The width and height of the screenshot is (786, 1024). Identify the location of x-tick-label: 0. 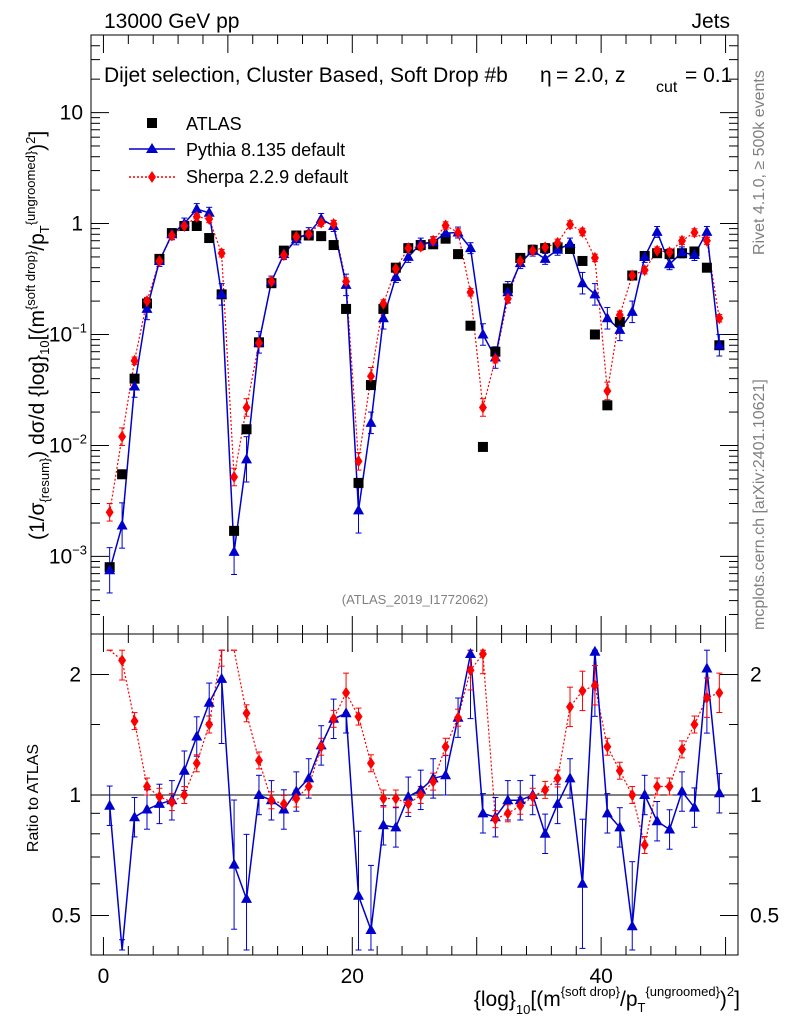
(104, 976).